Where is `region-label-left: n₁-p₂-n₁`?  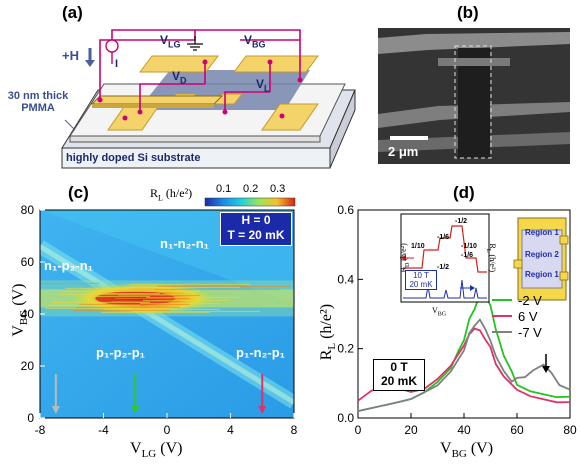
region-label-left: n₁-p₂-n₁ is located at coordinates (69, 265).